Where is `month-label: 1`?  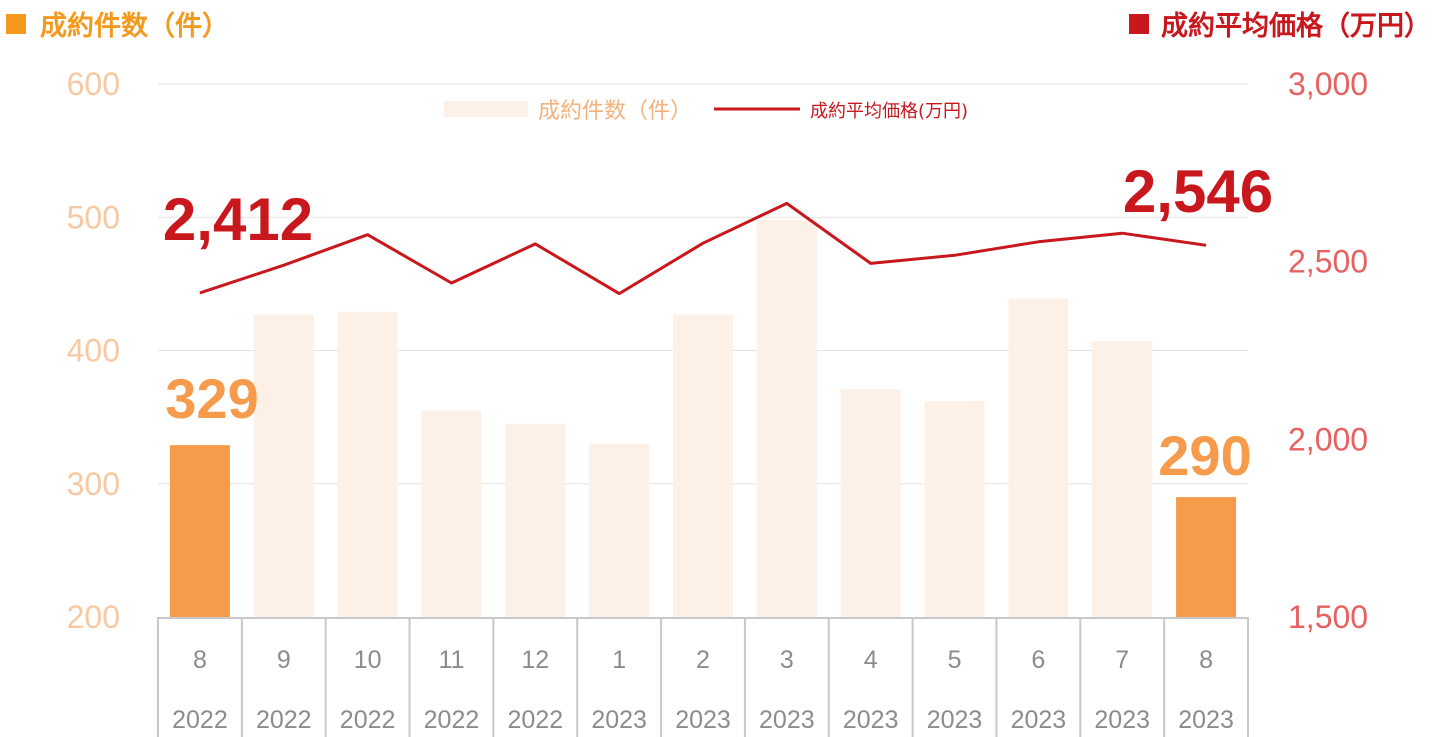 month-label: 1 is located at coordinates (619, 660).